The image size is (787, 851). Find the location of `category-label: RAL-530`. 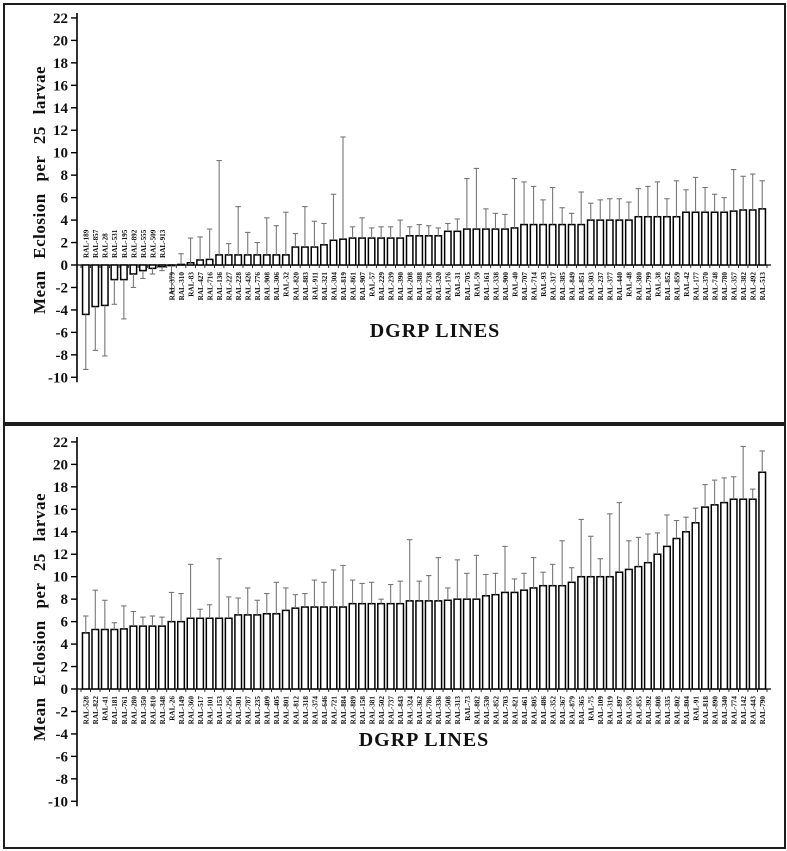

category-label: RAL-530 is located at coordinates (487, 710).